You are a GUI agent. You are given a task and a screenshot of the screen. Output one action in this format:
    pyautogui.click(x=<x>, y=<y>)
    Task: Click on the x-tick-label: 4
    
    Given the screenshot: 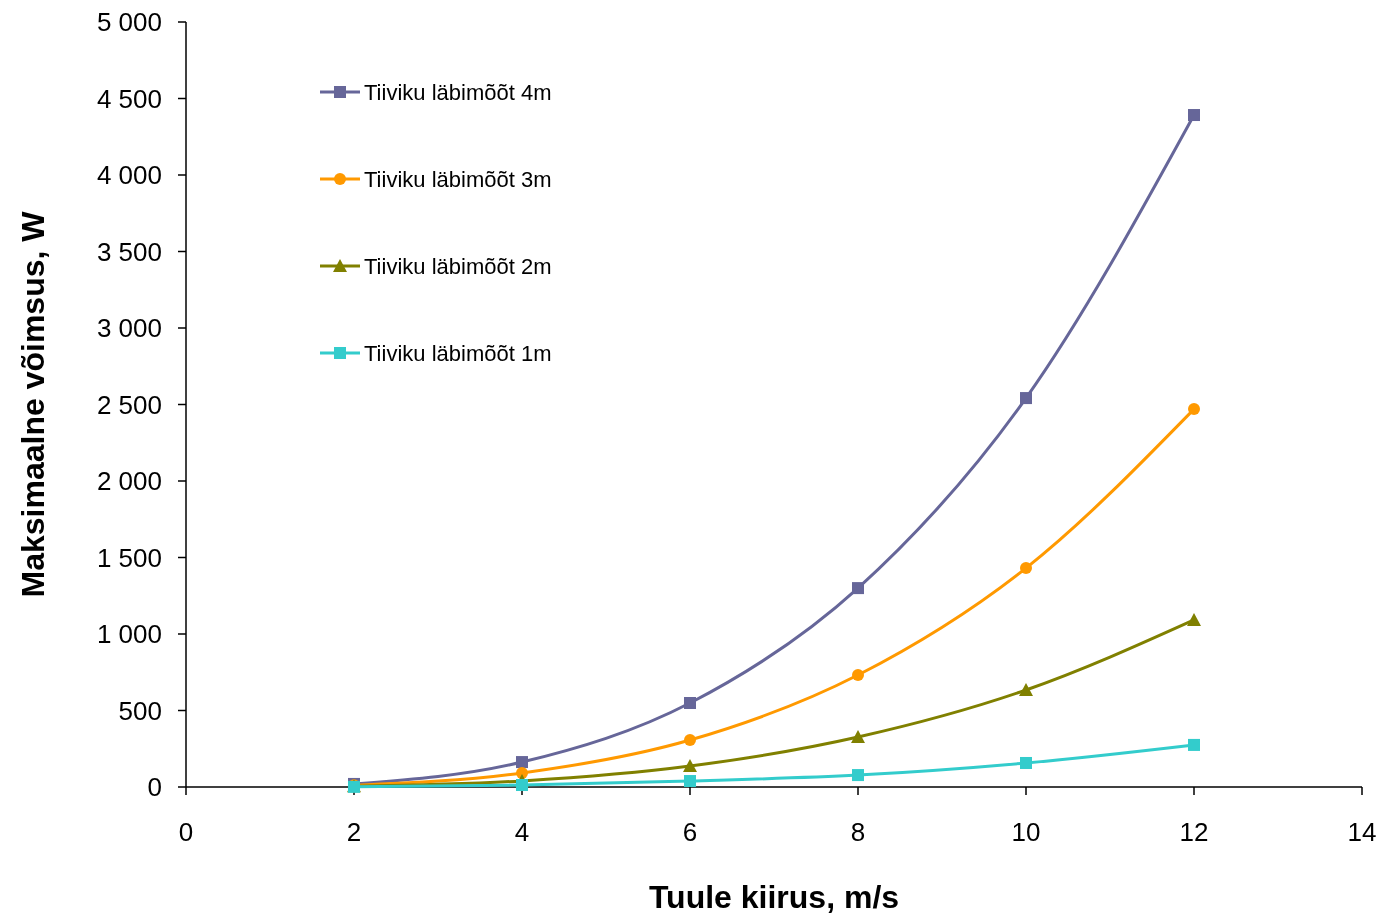 What is the action you would take?
    pyautogui.click(x=522, y=832)
    